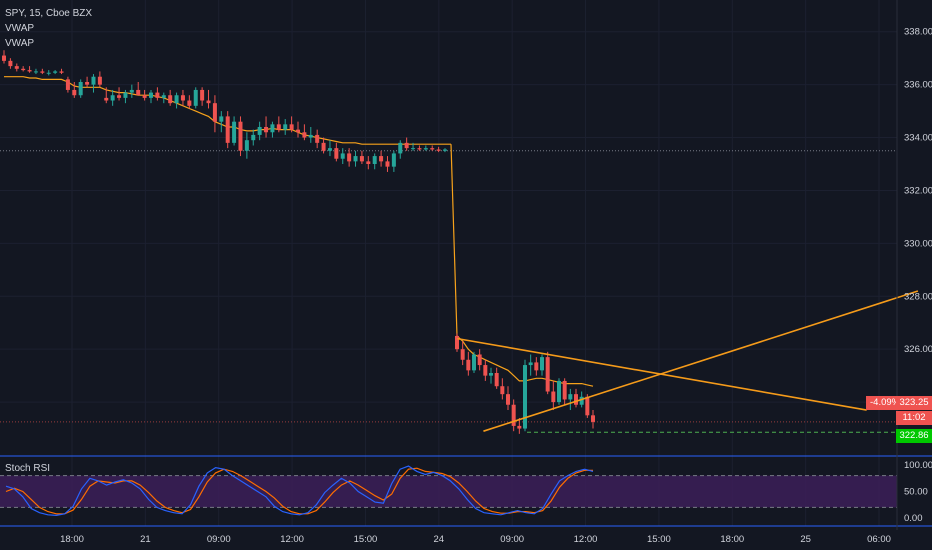  What do you see at coordinates (20, 43) in the screenshot?
I see `vwap-label-2: VWAP` at bounding box center [20, 43].